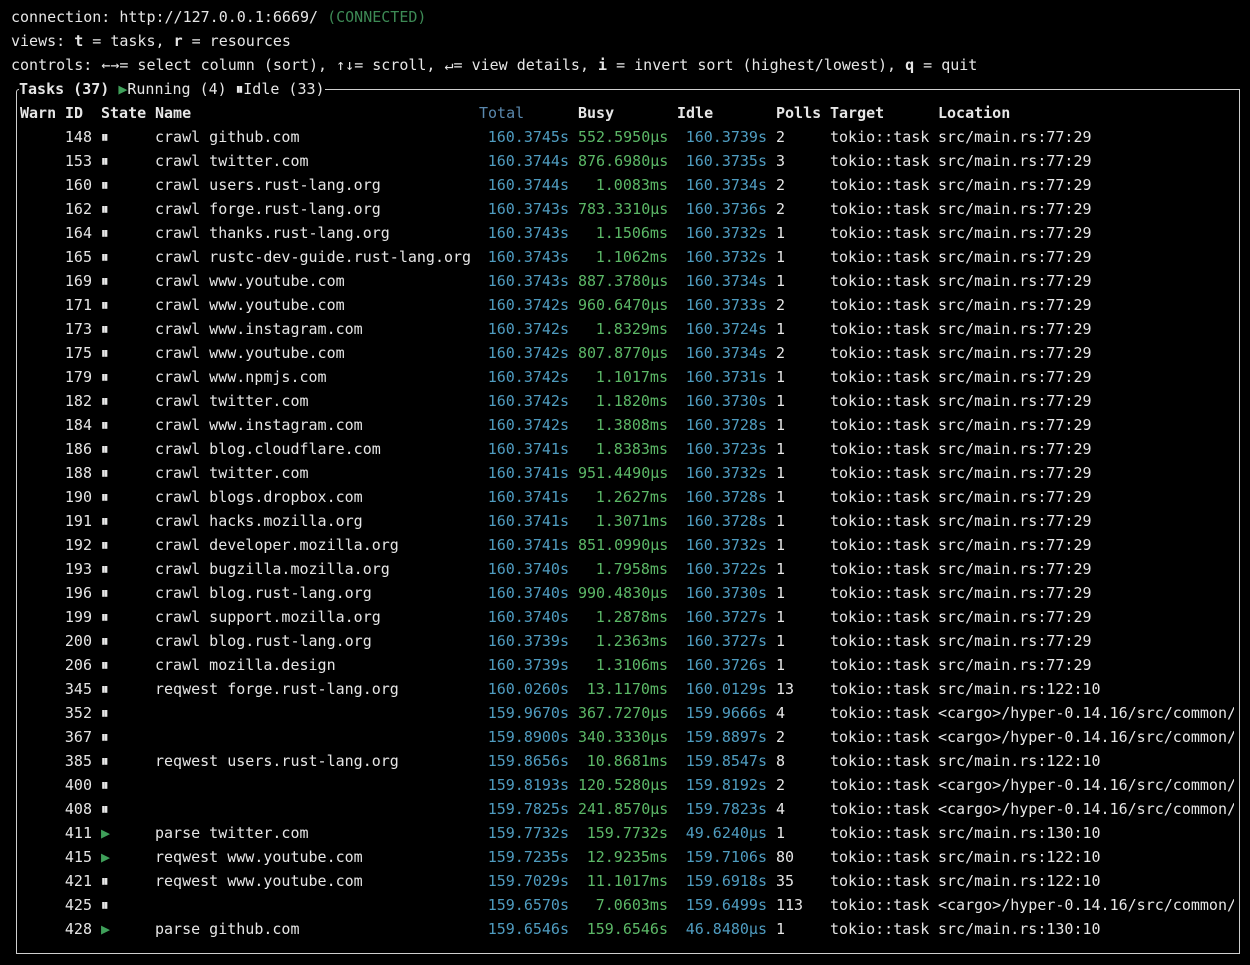 The image size is (1250, 965). What do you see at coordinates (726, 809) in the screenshot?
I see `cell-idle: 159.7823s` at bounding box center [726, 809].